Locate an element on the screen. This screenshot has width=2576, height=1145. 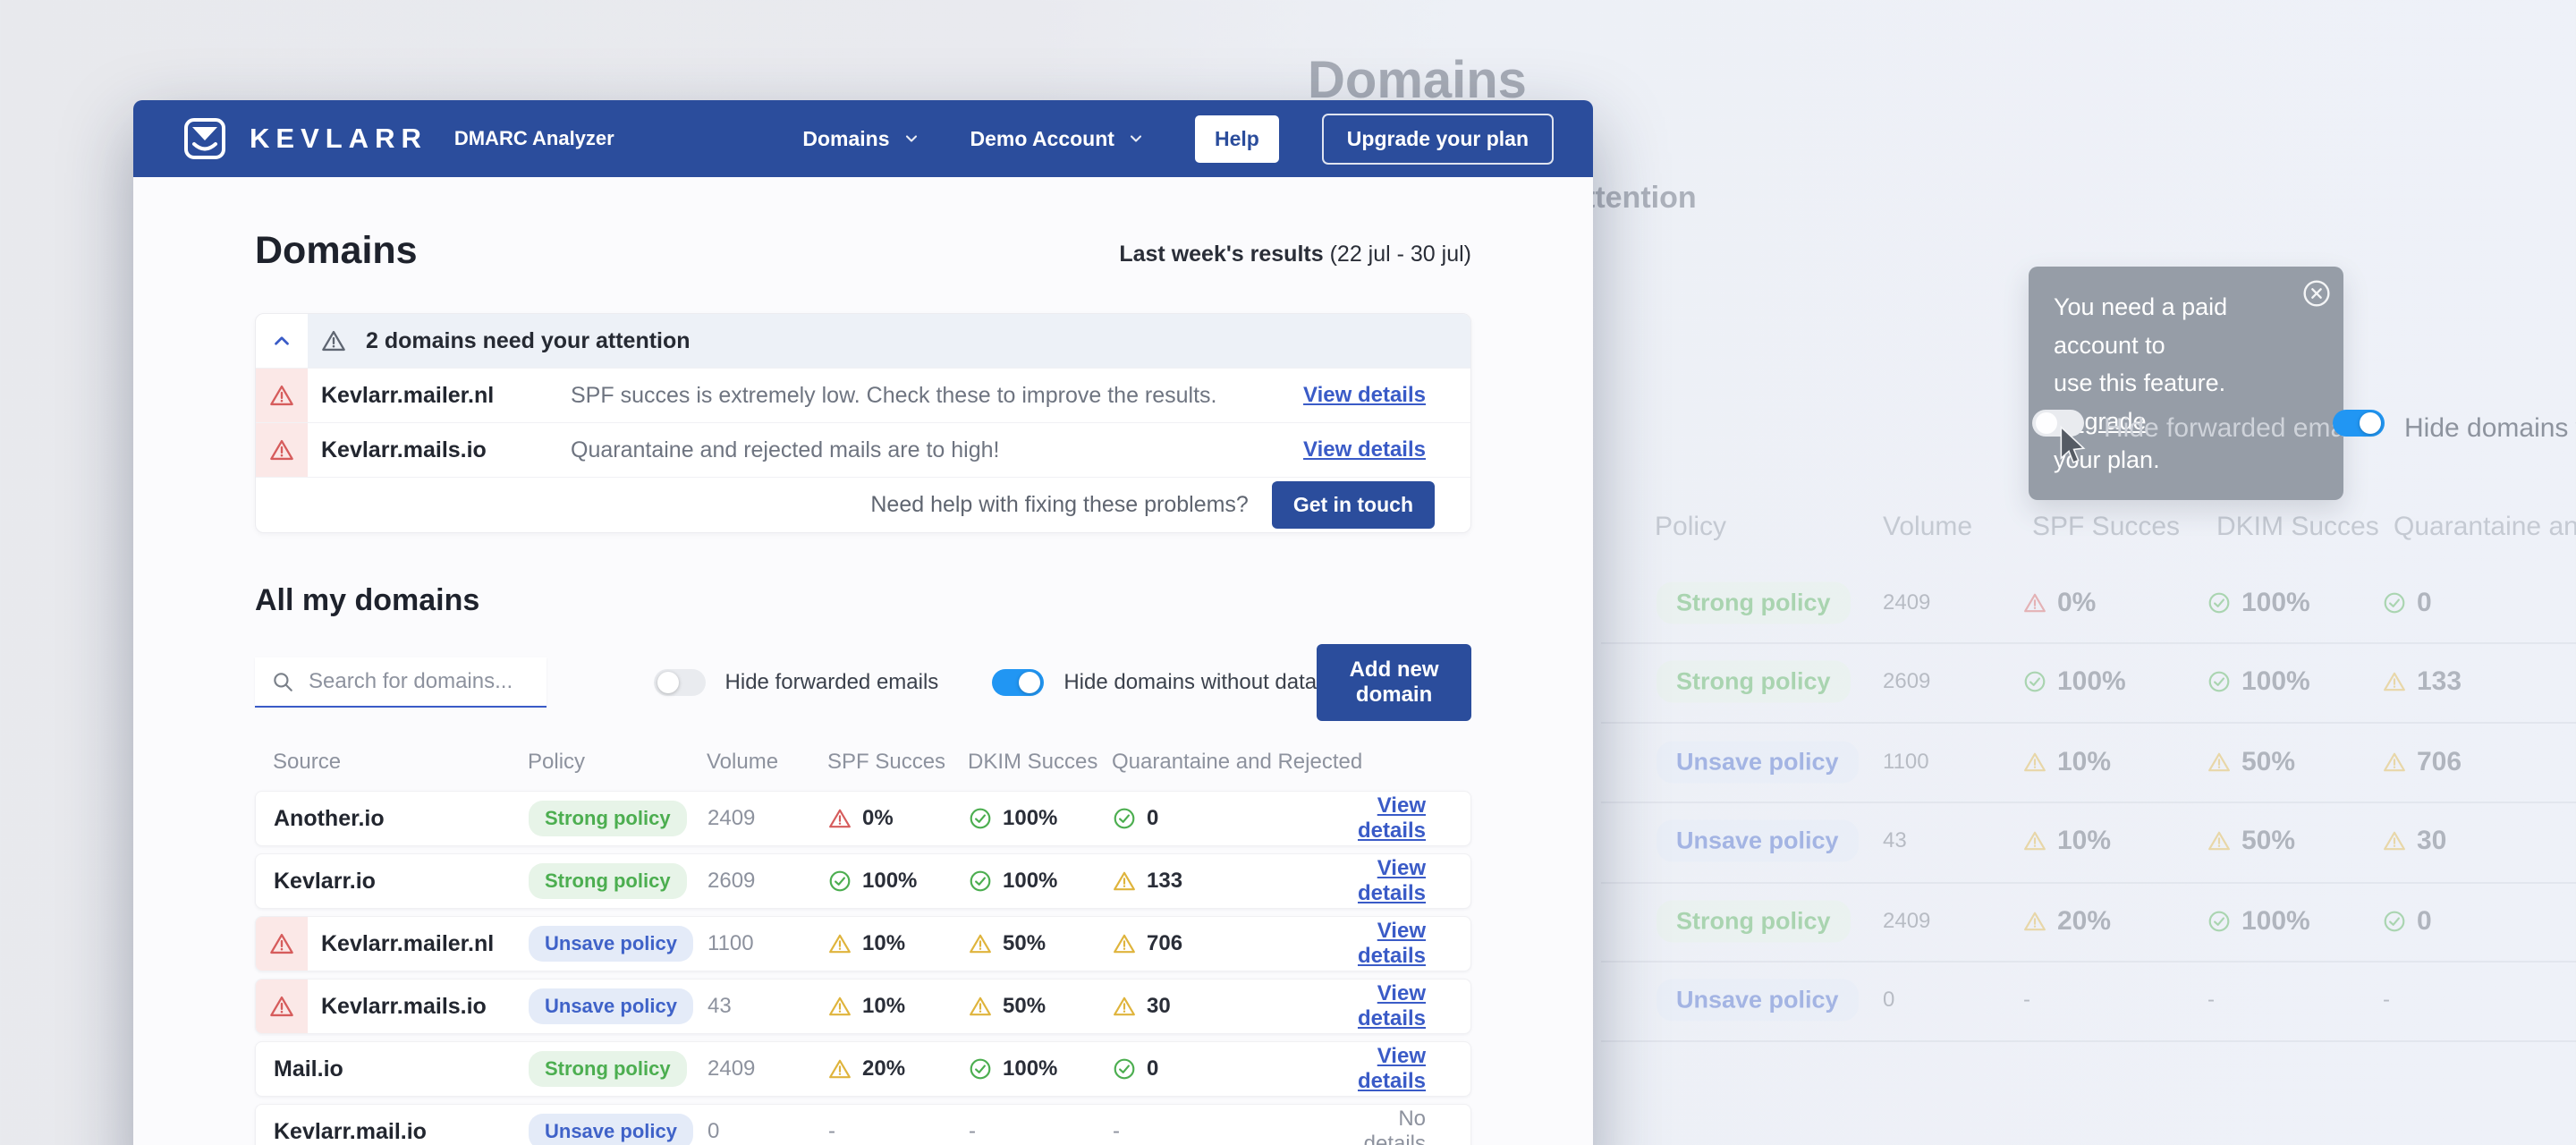
results-range: (22 jul - 30 jul) is located at coordinates (1400, 254).